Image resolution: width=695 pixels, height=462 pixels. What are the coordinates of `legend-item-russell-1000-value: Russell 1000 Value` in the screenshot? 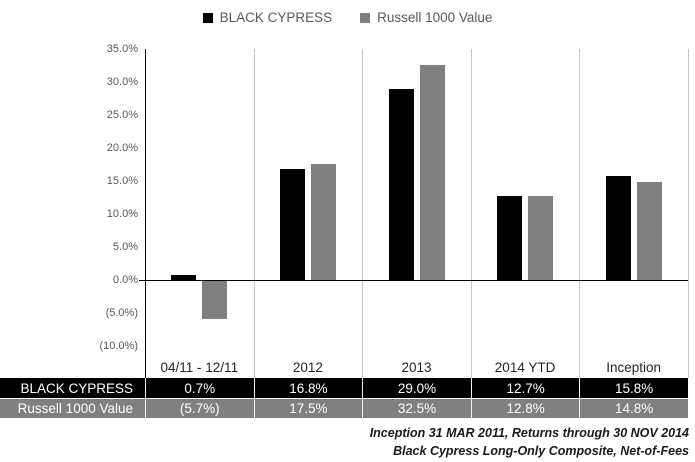 It's located at (426, 17).